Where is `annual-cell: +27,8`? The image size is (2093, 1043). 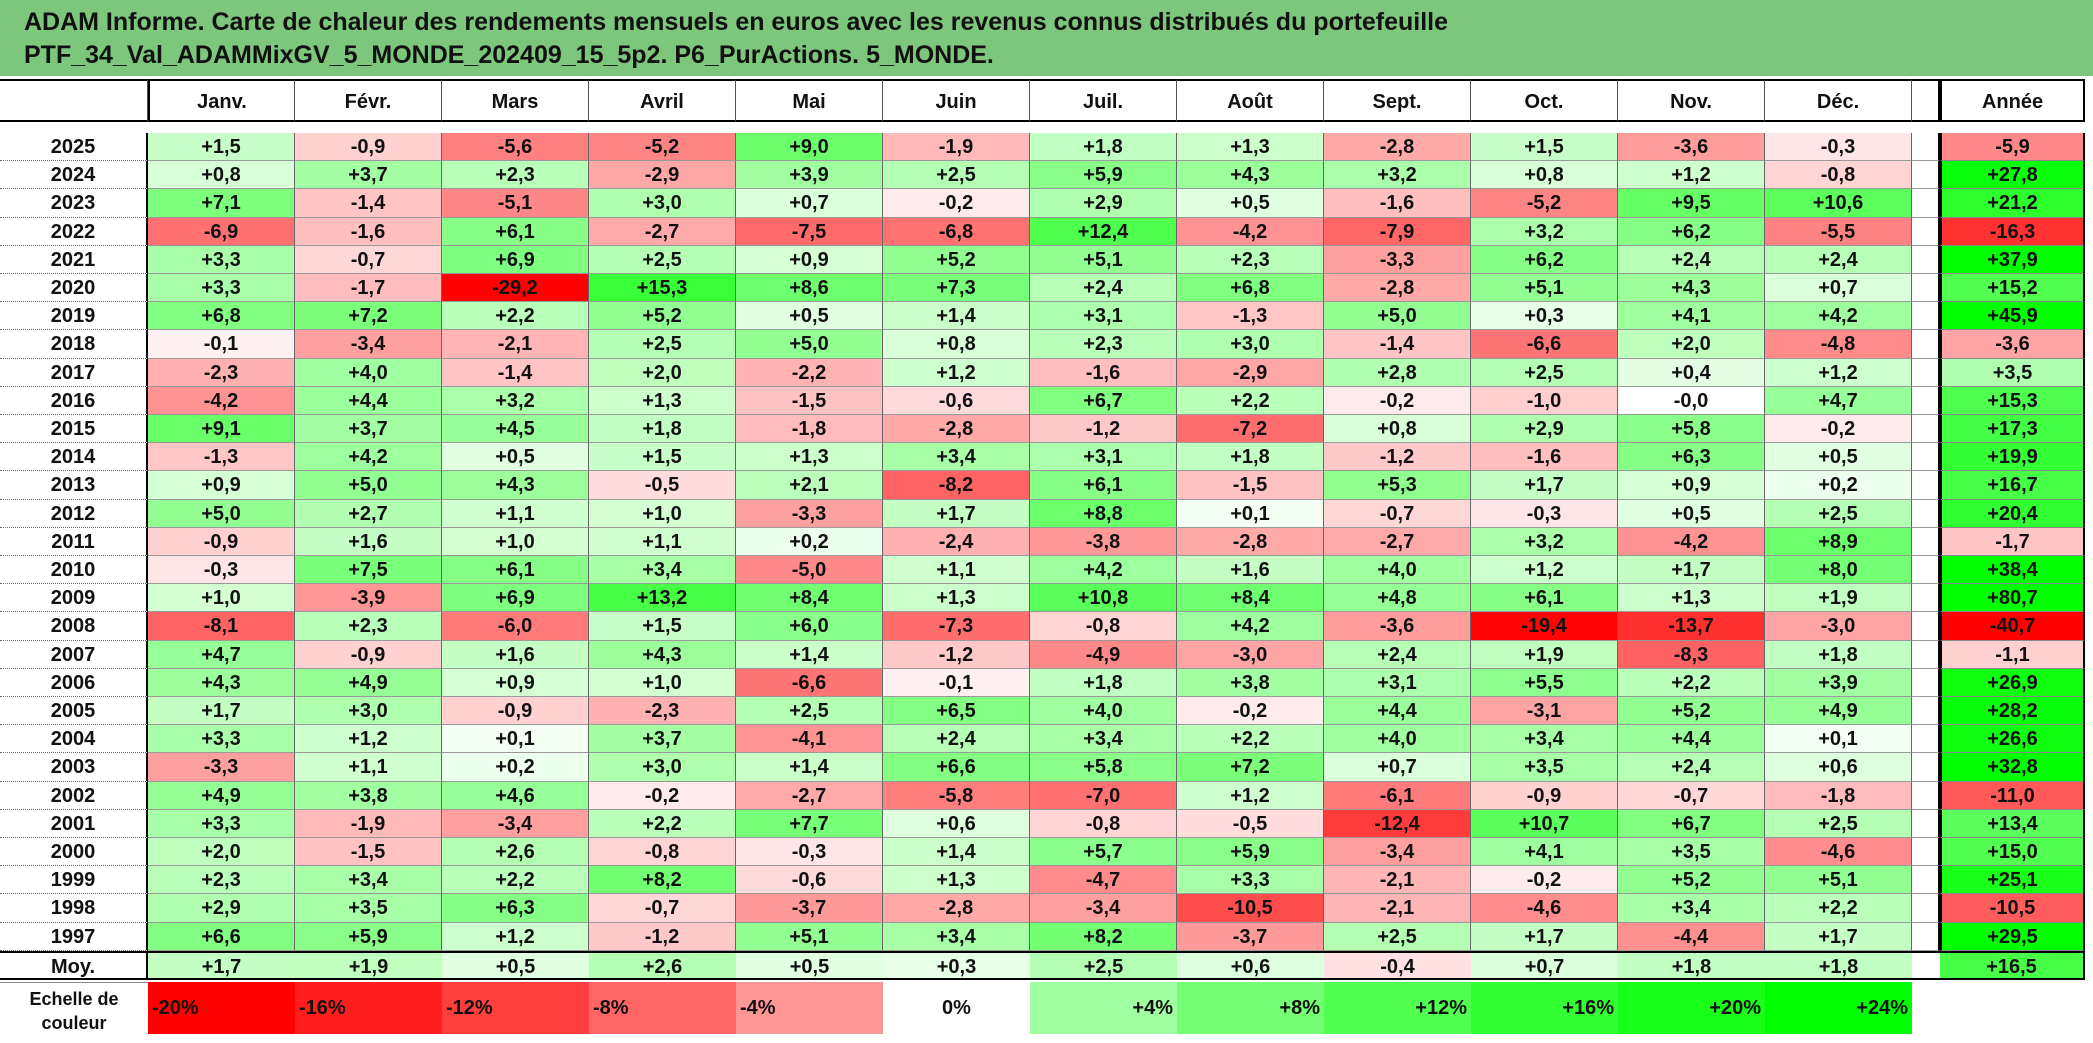
annual-cell: +27,8 is located at coordinates (2012, 175).